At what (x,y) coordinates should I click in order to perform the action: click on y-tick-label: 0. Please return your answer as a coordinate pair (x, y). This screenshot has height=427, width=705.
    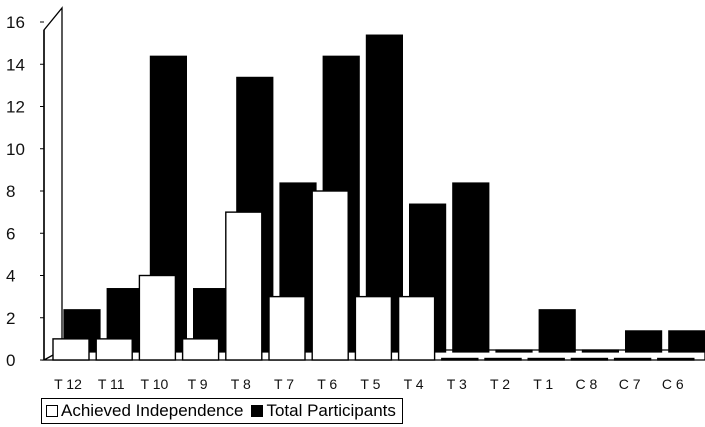
    Looking at the image, I should click on (10, 360).